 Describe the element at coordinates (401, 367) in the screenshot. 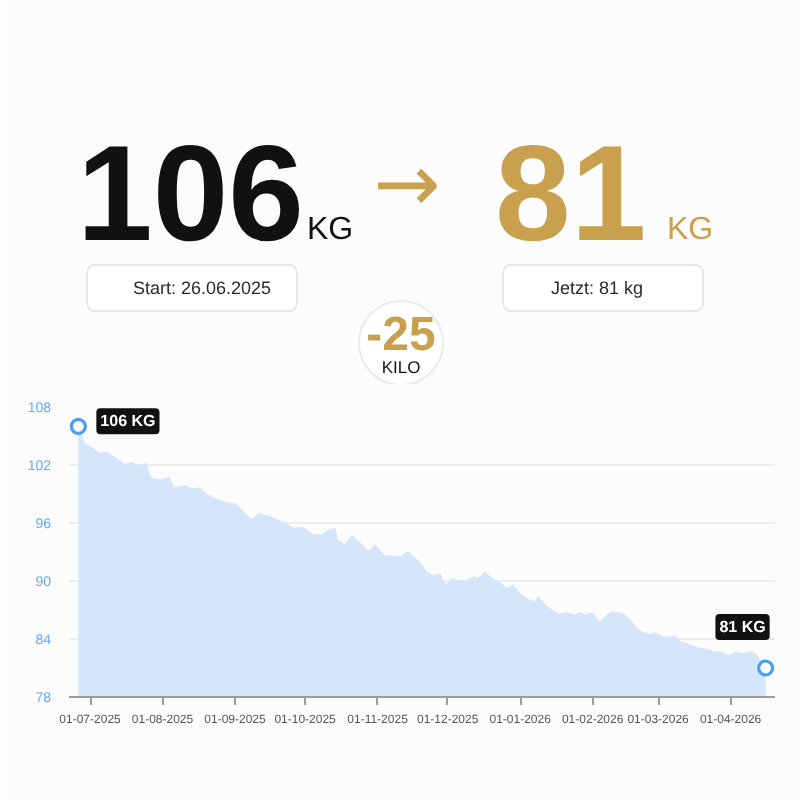

I see `text: KILO` at that location.